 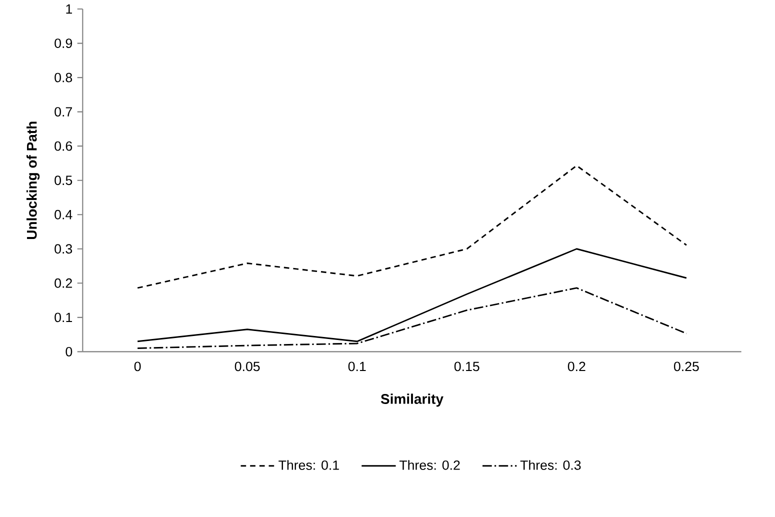 What do you see at coordinates (63, 249) in the screenshot?
I see `y-tick-label: 0.3` at bounding box center [63, 249].